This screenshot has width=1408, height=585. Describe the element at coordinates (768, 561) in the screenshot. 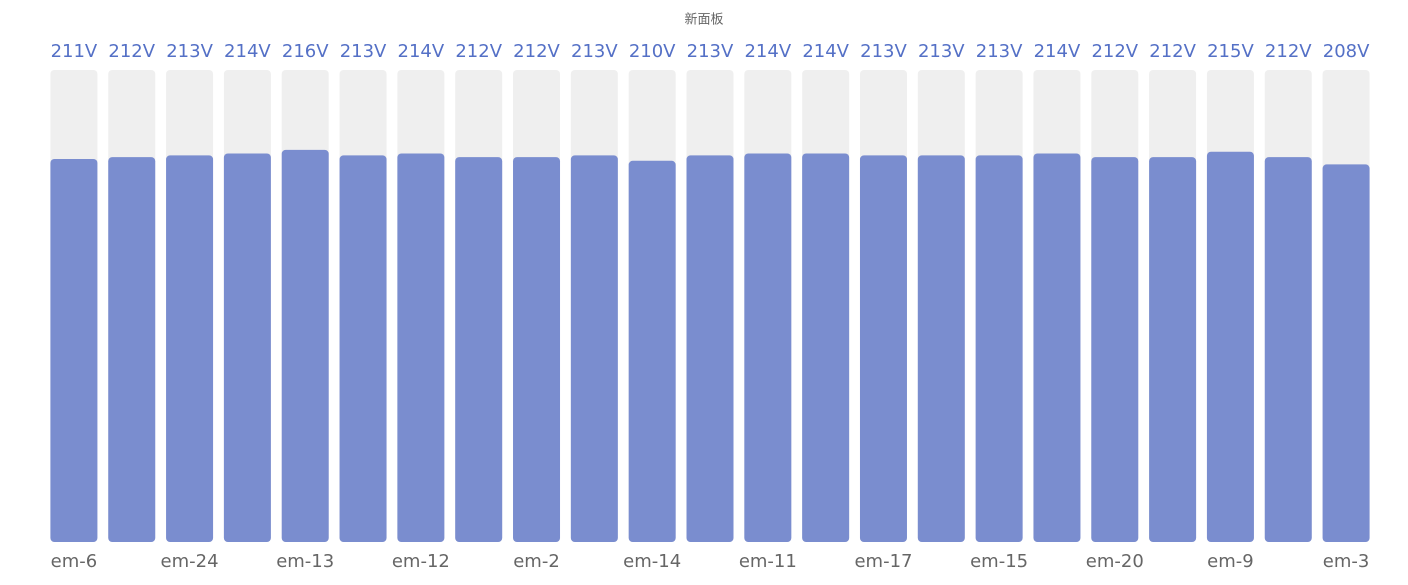

I see `x-tick-label: em-11` at that location.